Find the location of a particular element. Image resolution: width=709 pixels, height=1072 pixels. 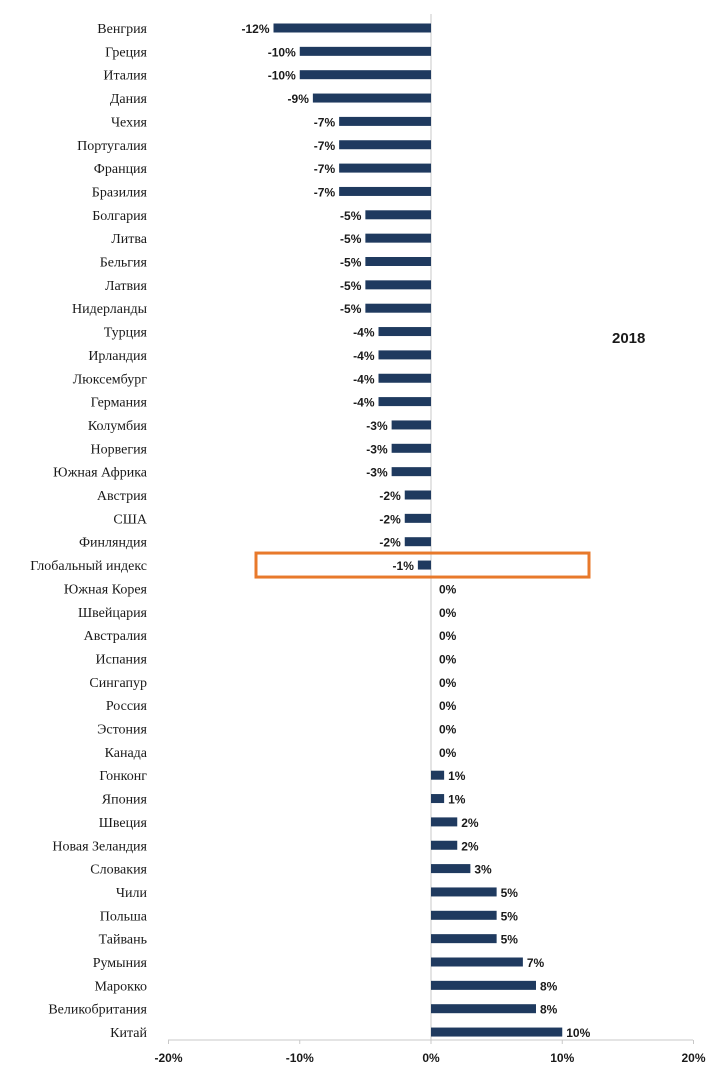

category-label: Япония is located at coordinates (125, 800).